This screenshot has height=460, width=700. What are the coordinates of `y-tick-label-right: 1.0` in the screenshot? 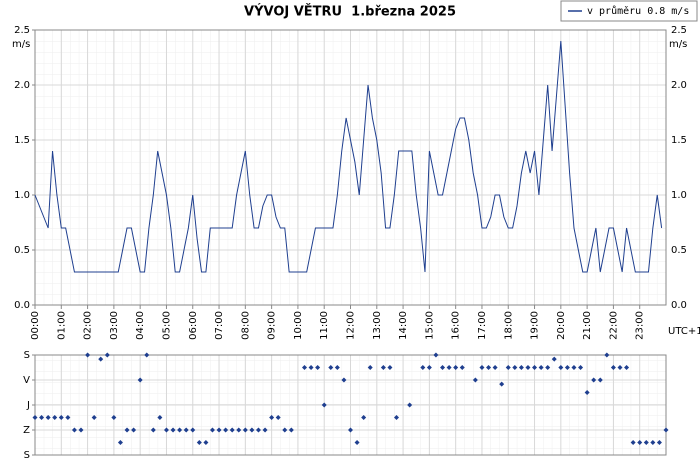 It's located at (679, 195).